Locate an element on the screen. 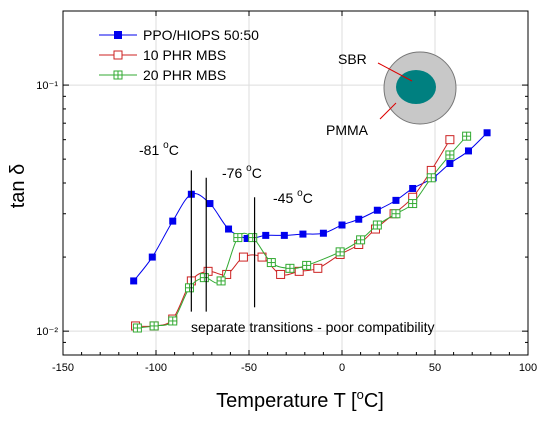  x-axis-title: Temperature T [oC] is located at coordinates (300, 399).